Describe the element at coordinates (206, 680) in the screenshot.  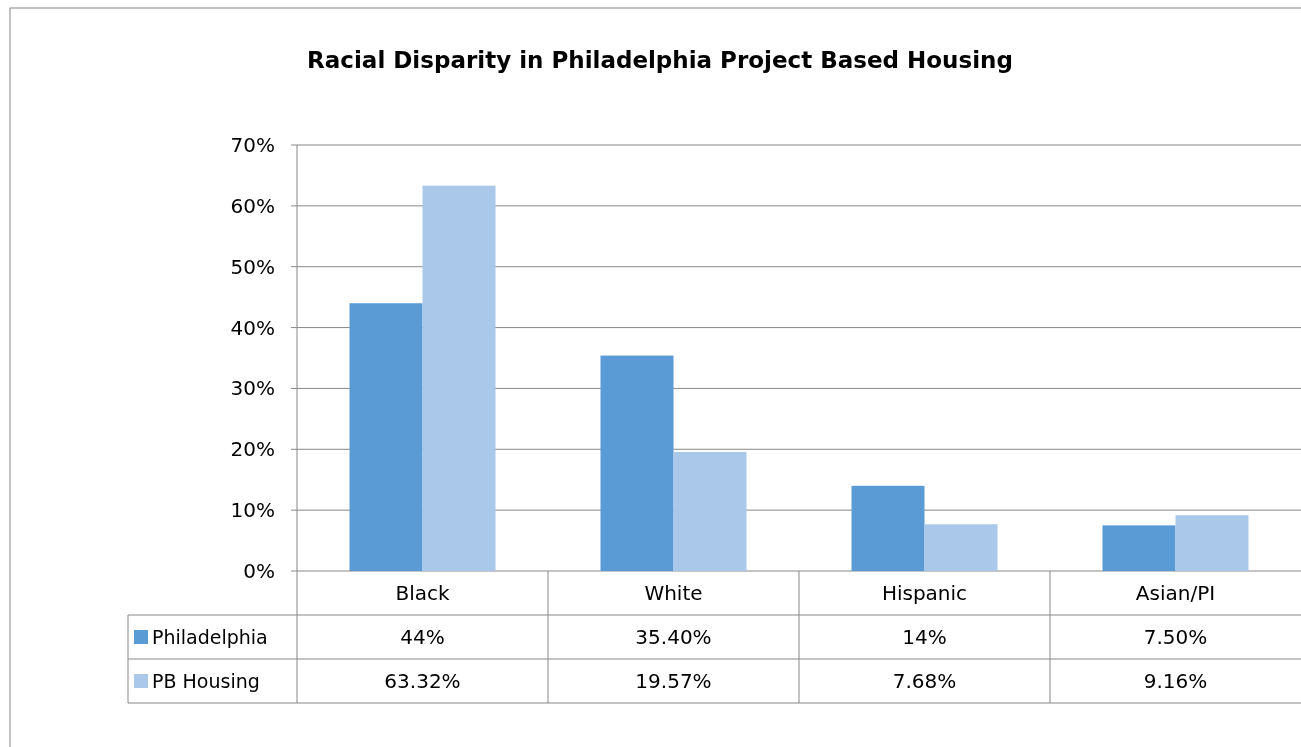
I see `legend-label: PB Housing` at that location.